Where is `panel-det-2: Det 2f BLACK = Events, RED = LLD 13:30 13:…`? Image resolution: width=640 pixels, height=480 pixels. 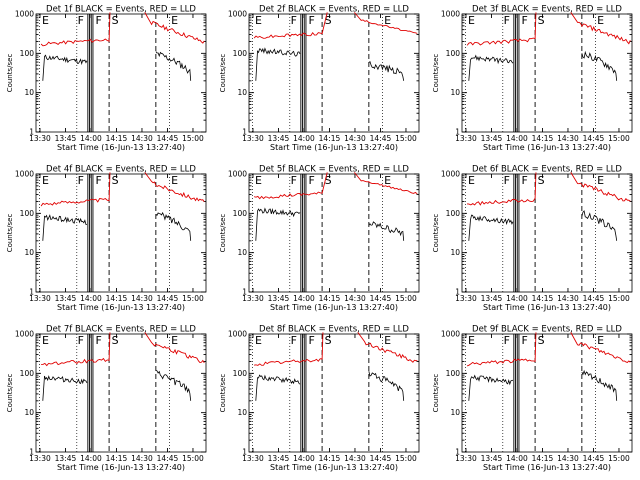 panel-det-2: Det 2f BLACK = Events, RED = LLD 13:30 13:… is located at coordinates (319, 78).